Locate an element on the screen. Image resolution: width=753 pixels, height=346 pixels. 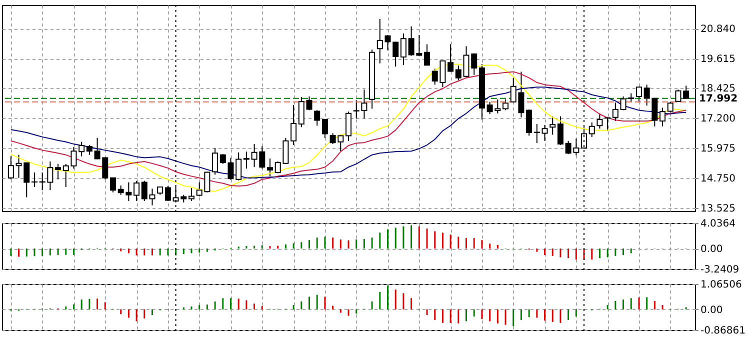
y-tick-label: 17.200 is located at coordinates (718, 118).